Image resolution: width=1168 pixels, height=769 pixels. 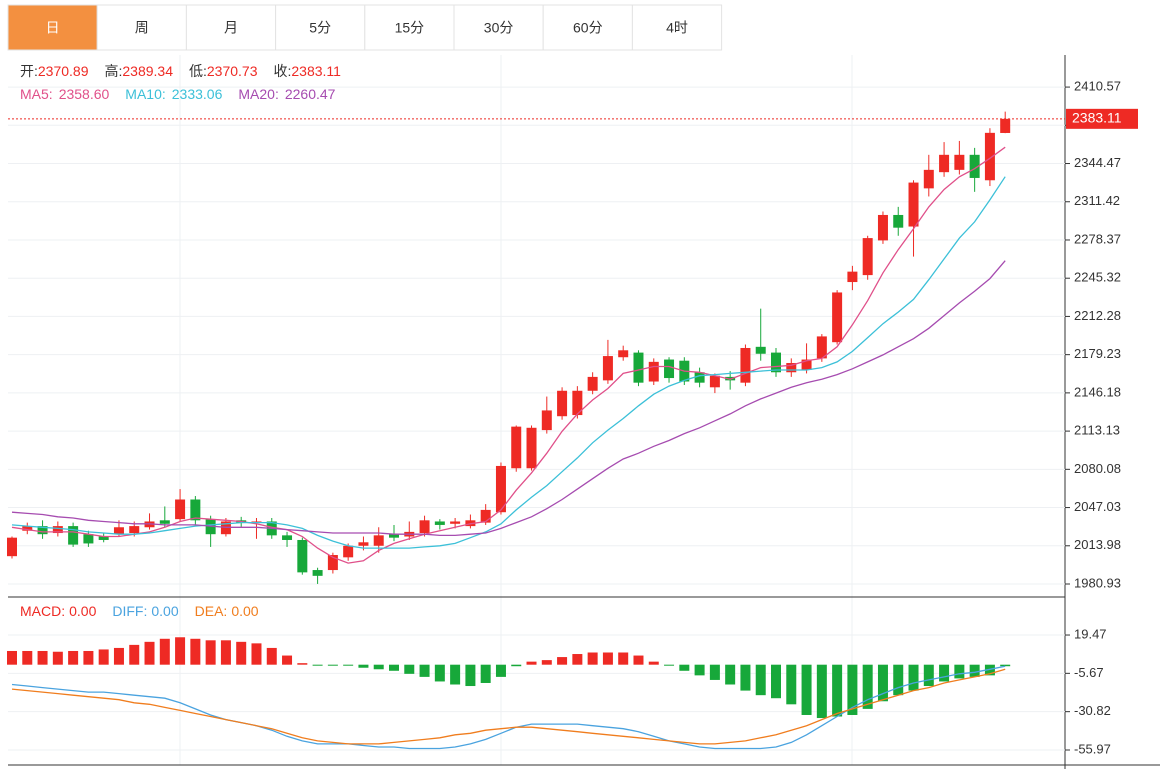 I want to click on tab-label: 日, so click(x=53, y=28).